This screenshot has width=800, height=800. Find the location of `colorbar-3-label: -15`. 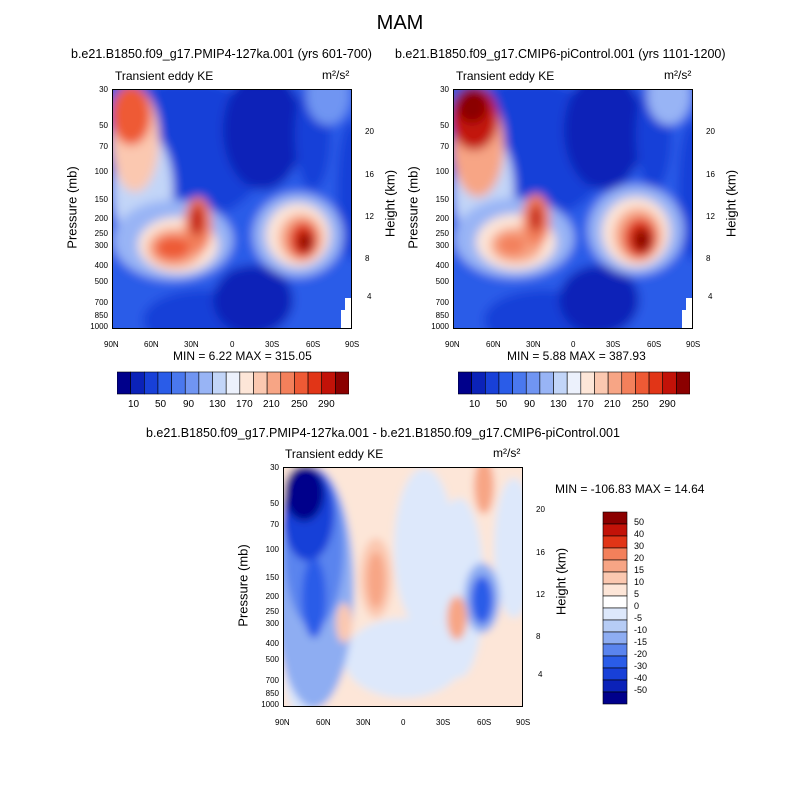

colorbar-3-label: -15 is located at coordinates (641, 642).